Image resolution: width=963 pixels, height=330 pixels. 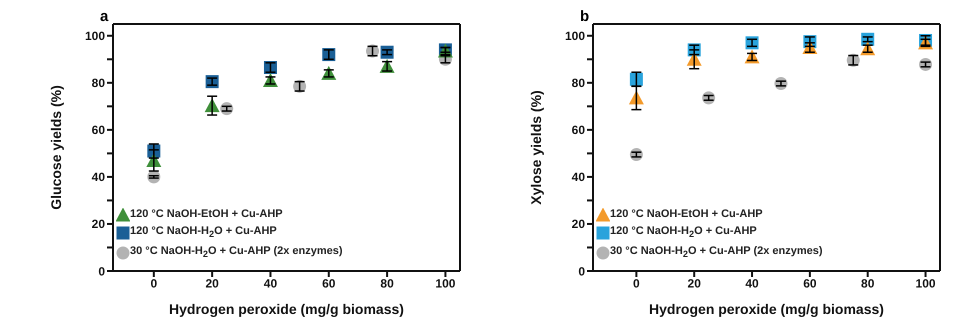 I want to click on y-axis-title: Xylose yields (%), so click(x=536, y=147).